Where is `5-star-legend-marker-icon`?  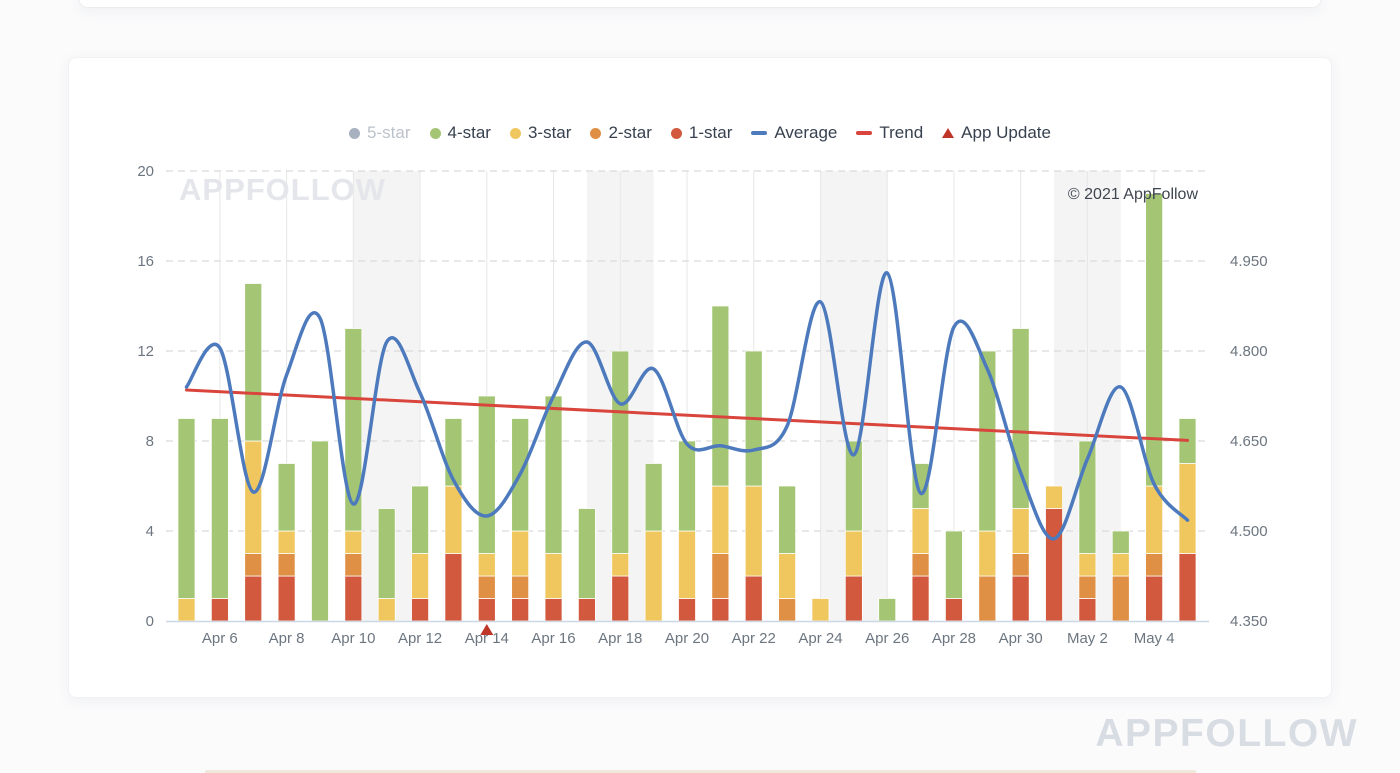 5-star-legend-marker-icon is located at coordinates (355, 133).